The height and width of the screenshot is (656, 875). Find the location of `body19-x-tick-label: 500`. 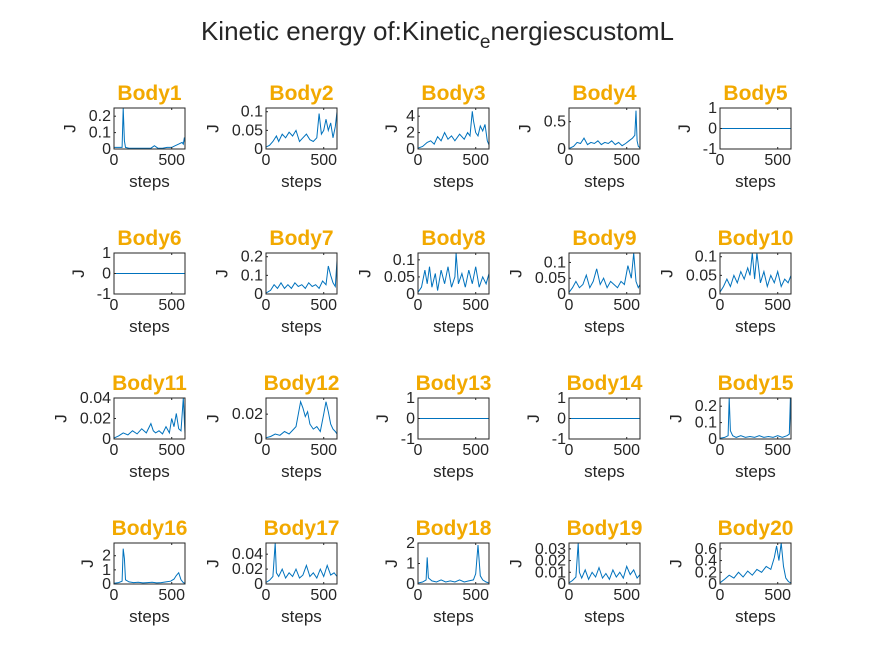

body19-x-tick-label: 500 is located at coordinates (626, 595).